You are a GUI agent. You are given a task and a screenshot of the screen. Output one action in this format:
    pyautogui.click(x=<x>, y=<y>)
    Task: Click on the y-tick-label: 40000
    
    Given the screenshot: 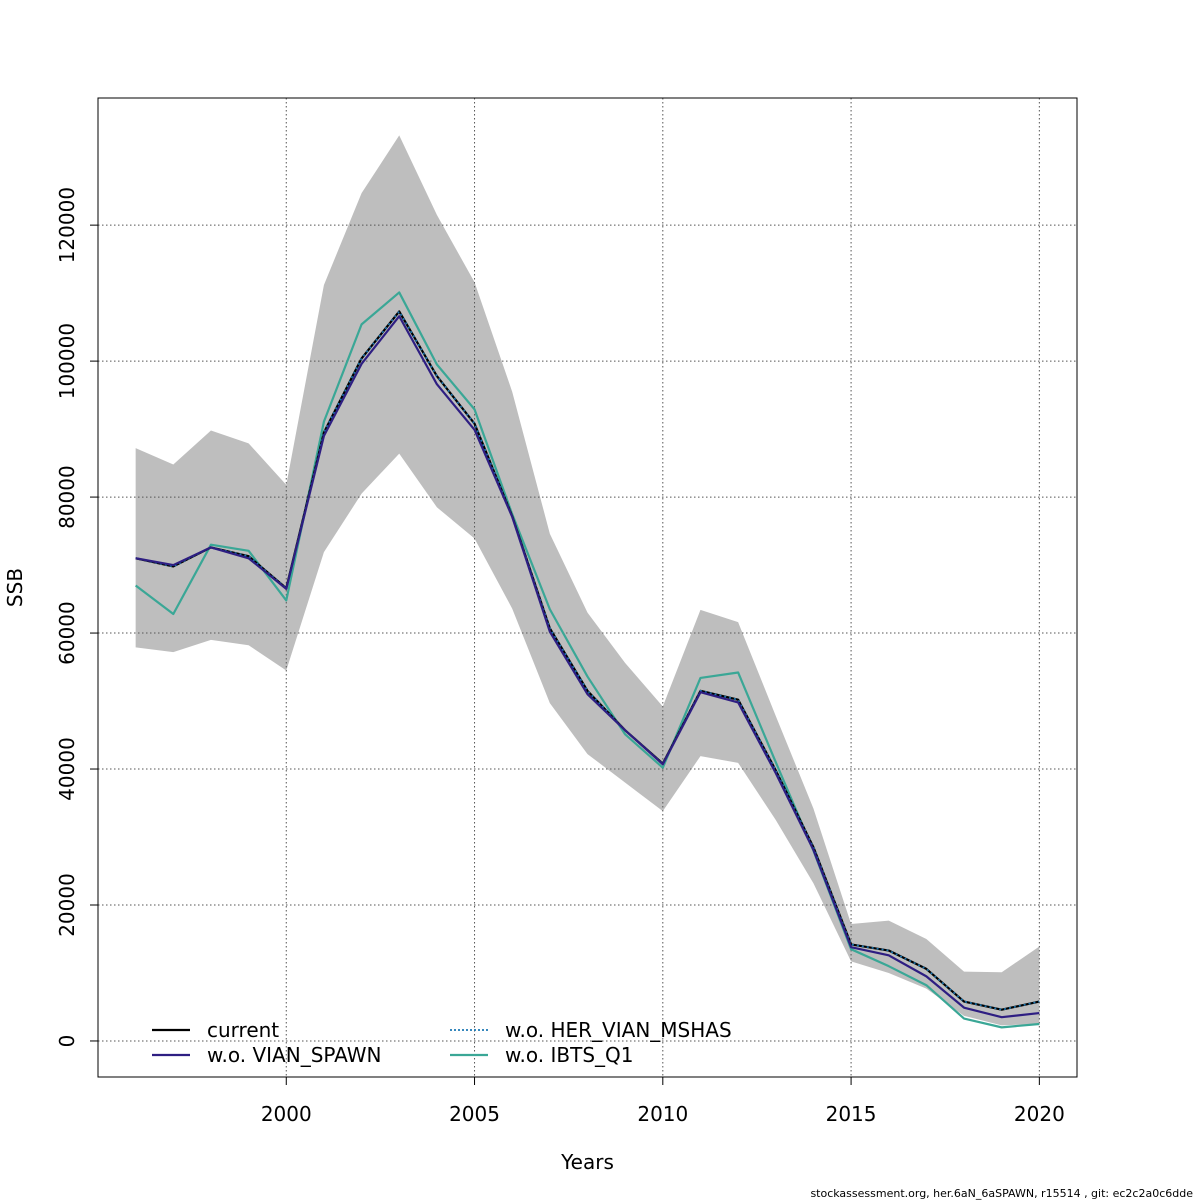 What is the action you would take?
    pyautogui.click(x=67, y=769)
    